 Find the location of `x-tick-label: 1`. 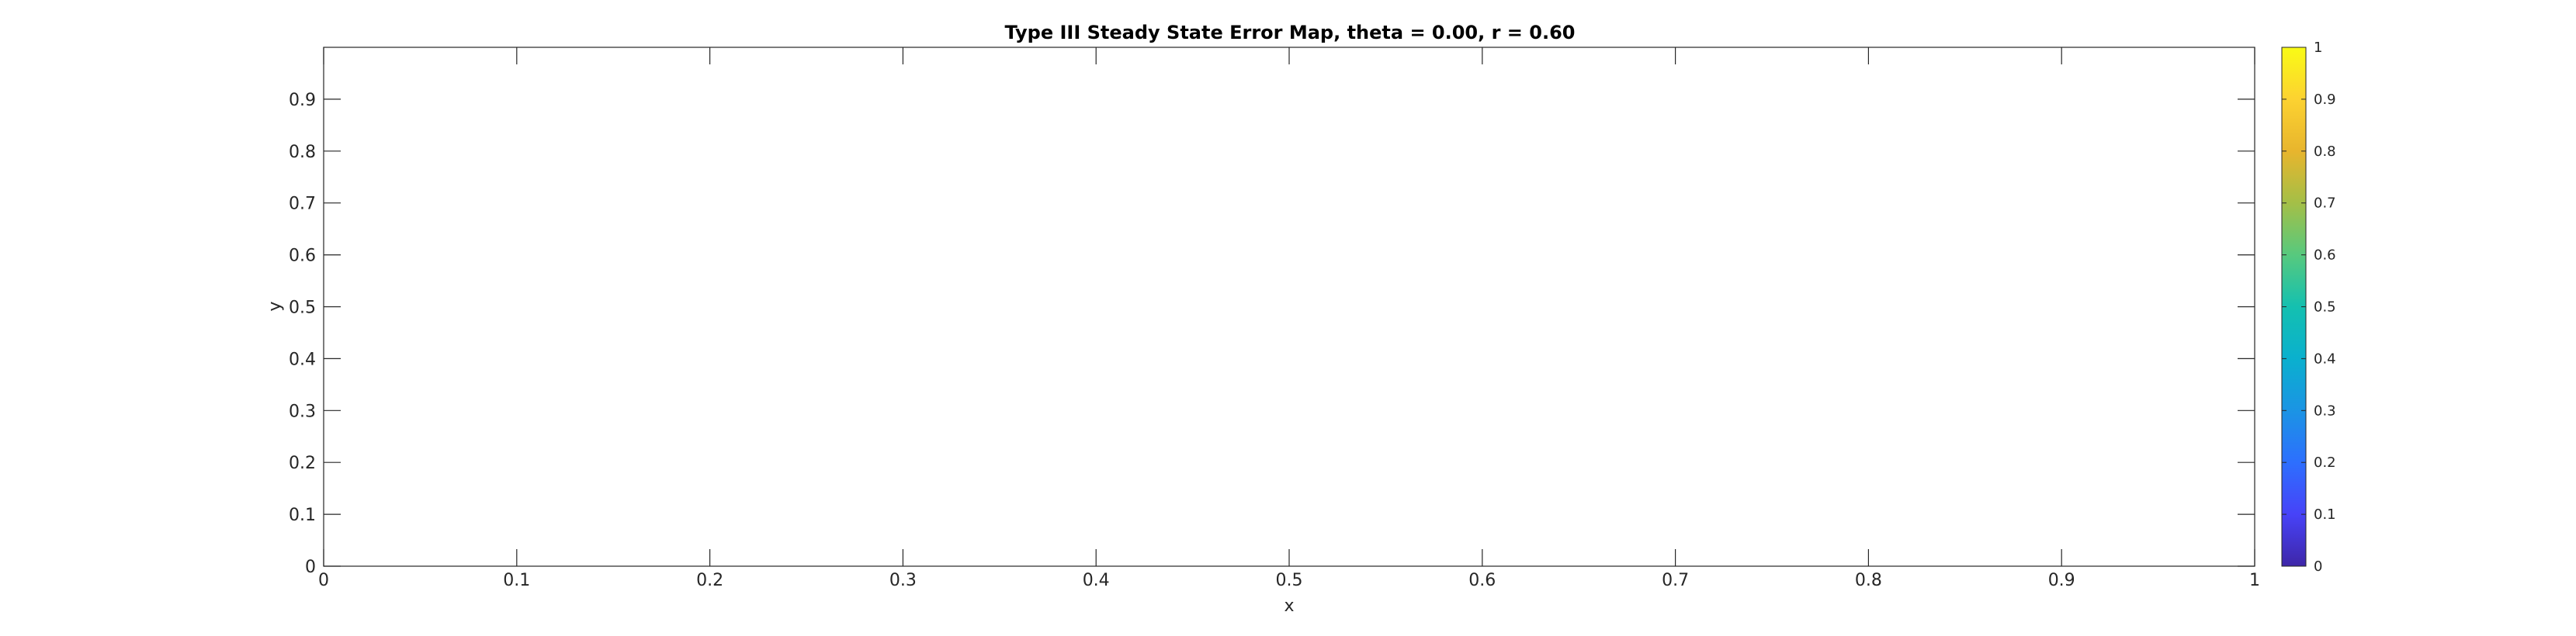

x-tick-label: 1 is located at coordinates (2254, 580).